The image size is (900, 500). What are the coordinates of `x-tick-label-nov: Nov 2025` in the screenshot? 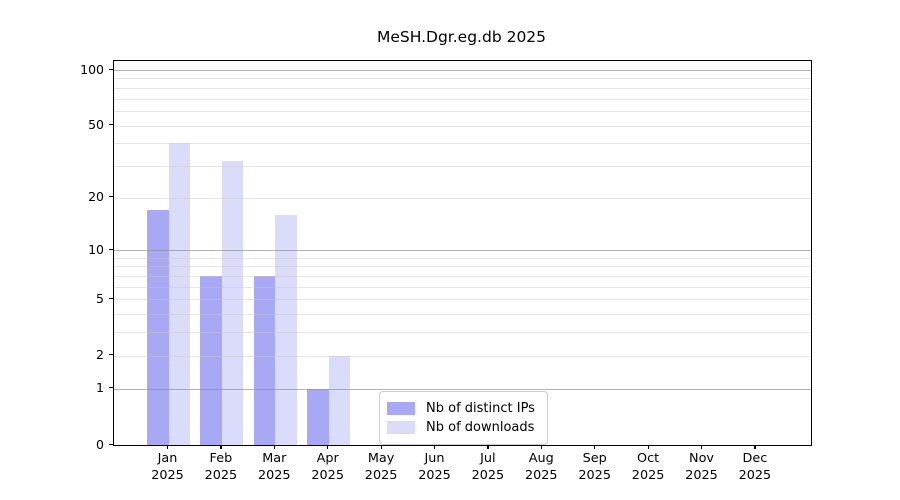 It's located at (701, 467).